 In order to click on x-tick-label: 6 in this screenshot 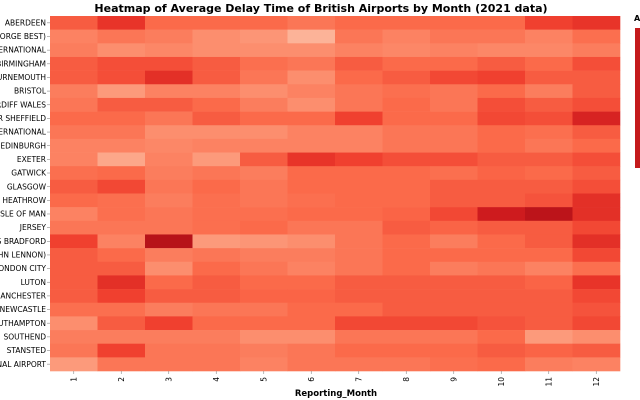, I will do `click(311, 379)`.